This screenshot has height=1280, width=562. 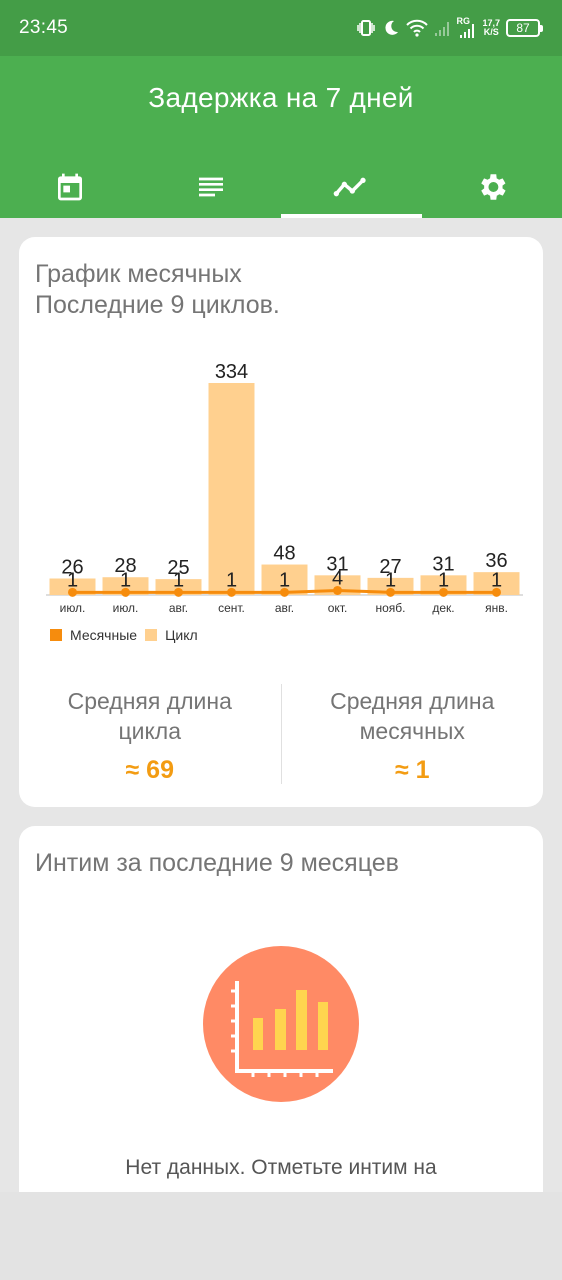 I want to click on signal-rg-icon: RG, so click(x=466, y=28).